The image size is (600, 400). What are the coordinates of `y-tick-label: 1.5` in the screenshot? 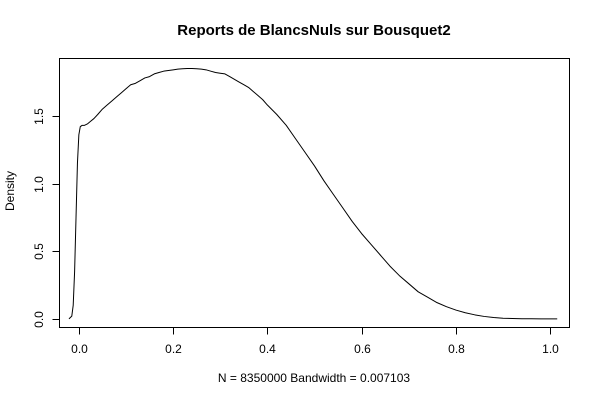 It's located at (39, 116).